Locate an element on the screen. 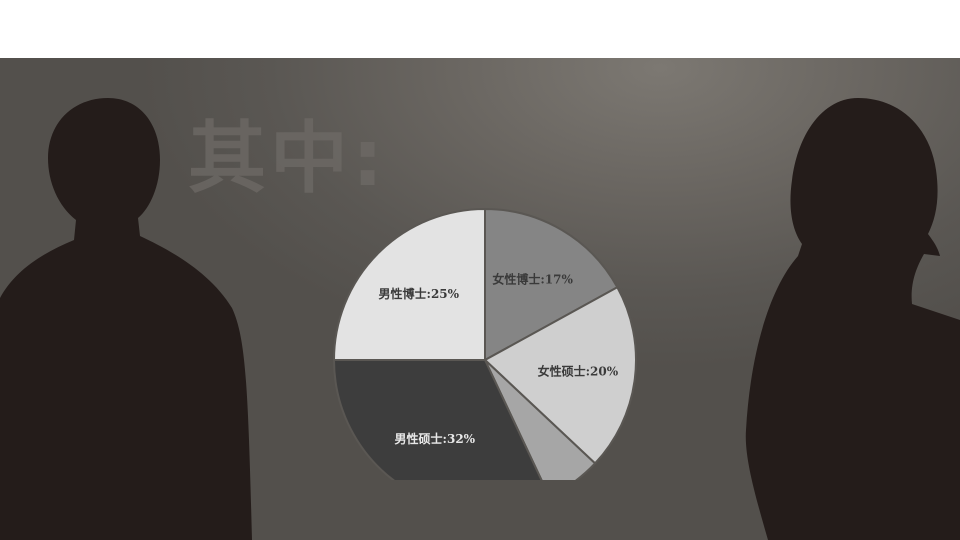  pie-slice-label: 男性博士:25% is located at coordinates (419, 293).